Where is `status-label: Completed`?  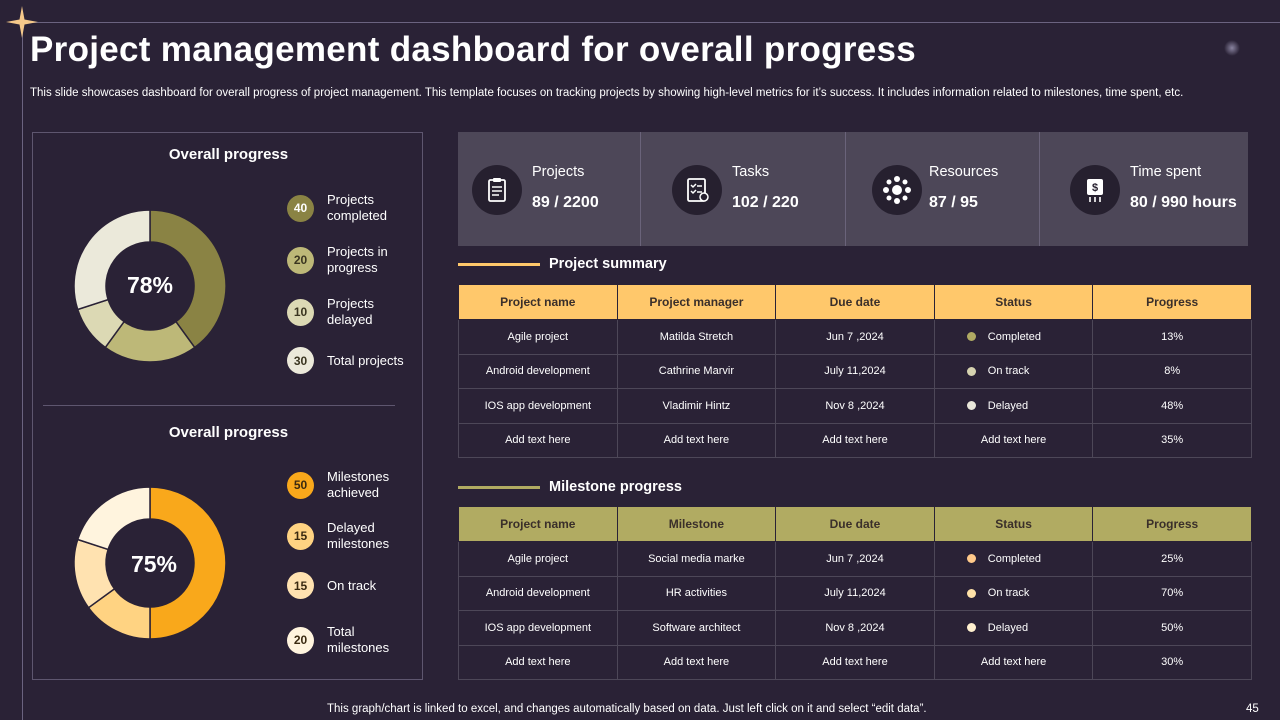
status-label: Completed is located at coordinates (1014, 558).